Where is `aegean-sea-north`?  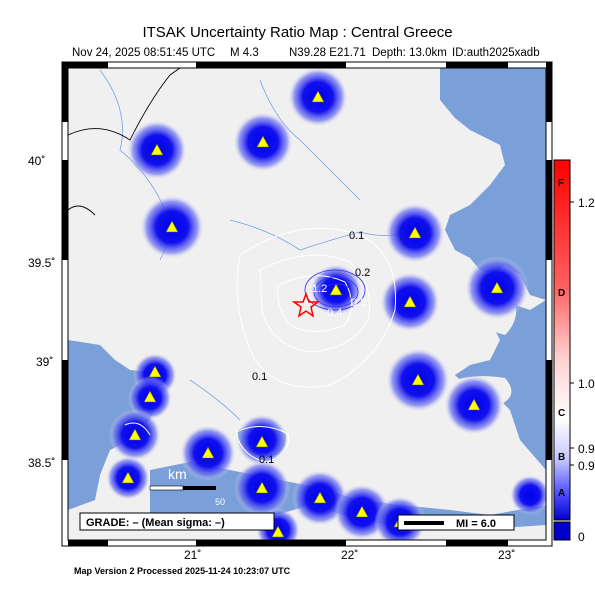
aegean-sea-north is located at coordinates (493, 184).